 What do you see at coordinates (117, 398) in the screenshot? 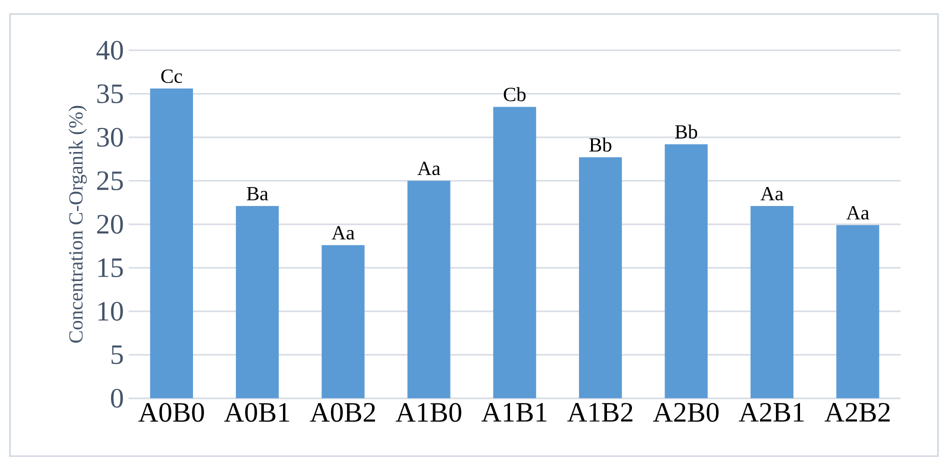
I see `y-tick-label: 0` at bounding box center [117, 398].